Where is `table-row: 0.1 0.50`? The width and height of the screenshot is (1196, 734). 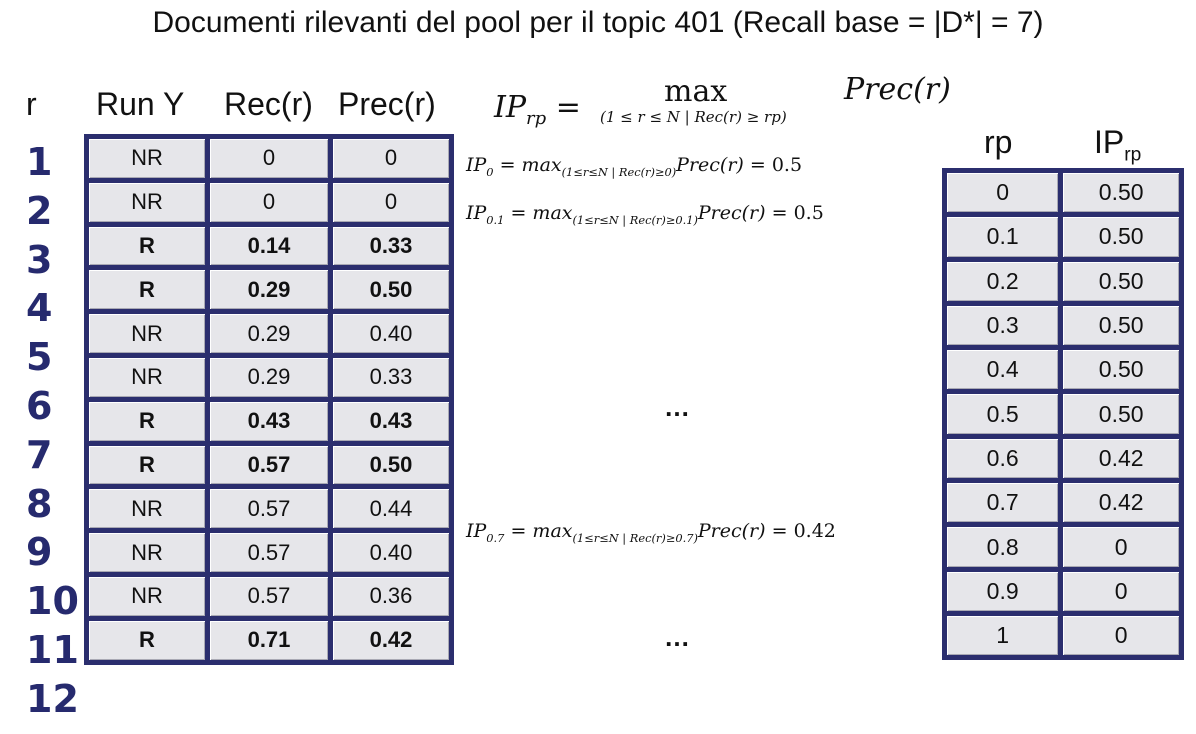
table-row: 0.1 0.50 is located at coordinates (1062, 237).